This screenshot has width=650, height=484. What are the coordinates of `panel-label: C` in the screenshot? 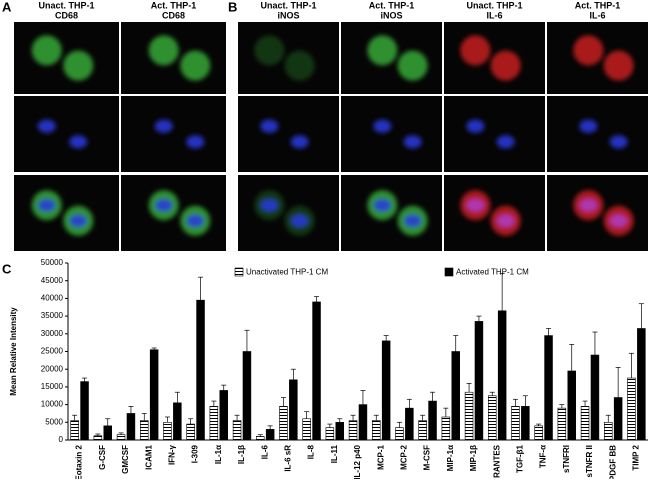 It's located at (7, 268).